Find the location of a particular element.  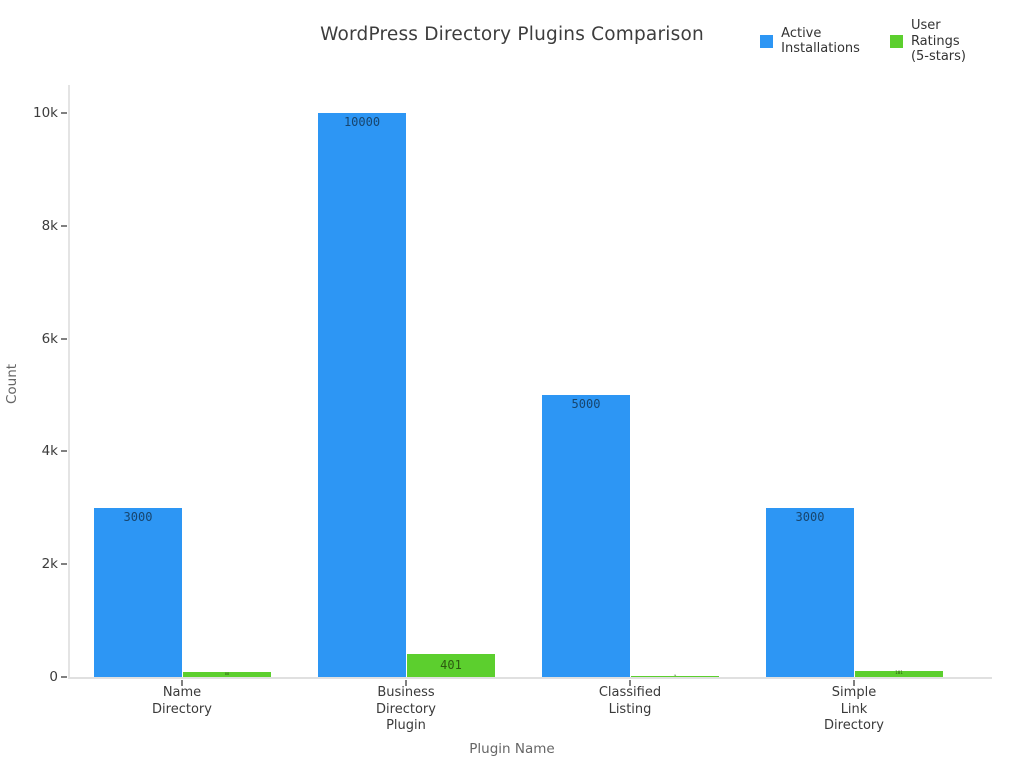

legend-swatch-green is located at coordinates (896, 41).